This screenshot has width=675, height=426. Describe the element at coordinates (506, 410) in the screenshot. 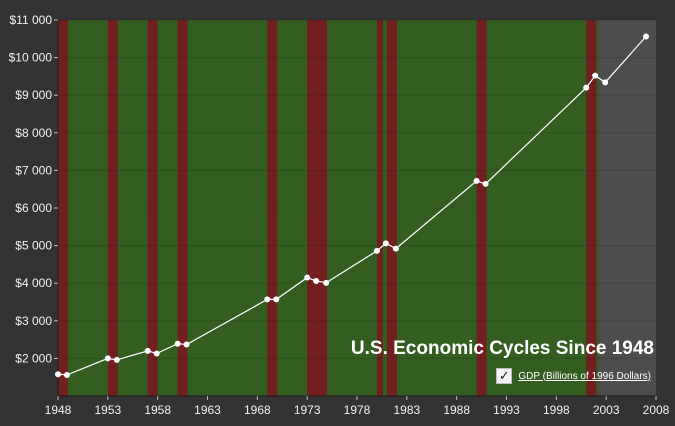

I see `x-tick-label: 1993` at that location.